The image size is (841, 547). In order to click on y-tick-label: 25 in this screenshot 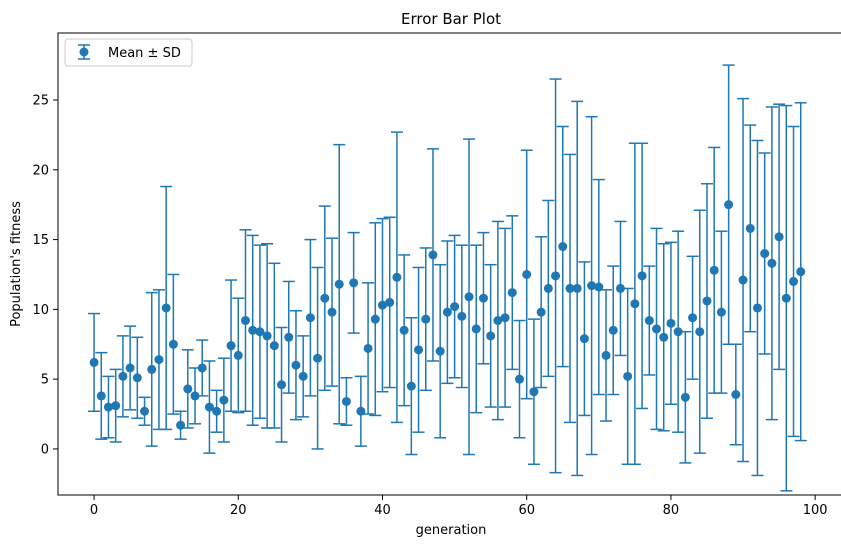, I will do `click(40, 100)`.